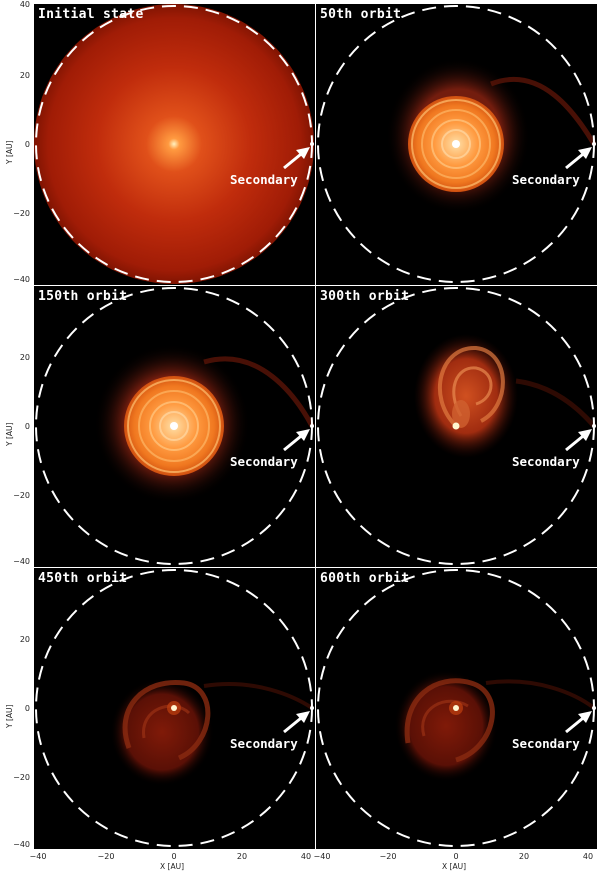  What do you see at coordinates (461, 414) in the screenshot?
I see `inner-clump` at bounding box center [461, 414].